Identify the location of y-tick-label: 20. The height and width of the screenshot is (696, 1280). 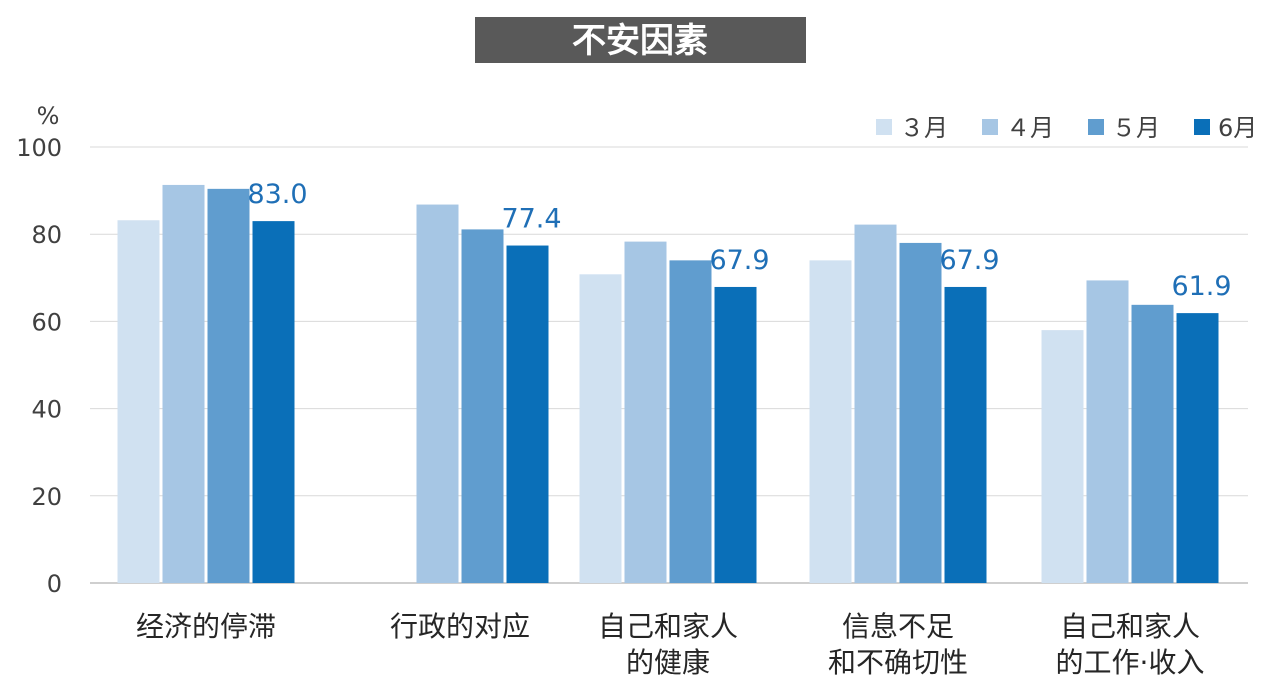
(46, 497).